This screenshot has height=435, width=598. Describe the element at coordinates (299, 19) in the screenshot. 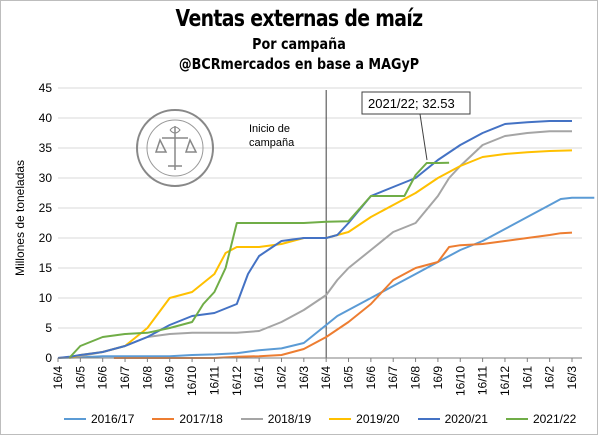

I see `chart-title: Ventas externas de maíz` at that location.